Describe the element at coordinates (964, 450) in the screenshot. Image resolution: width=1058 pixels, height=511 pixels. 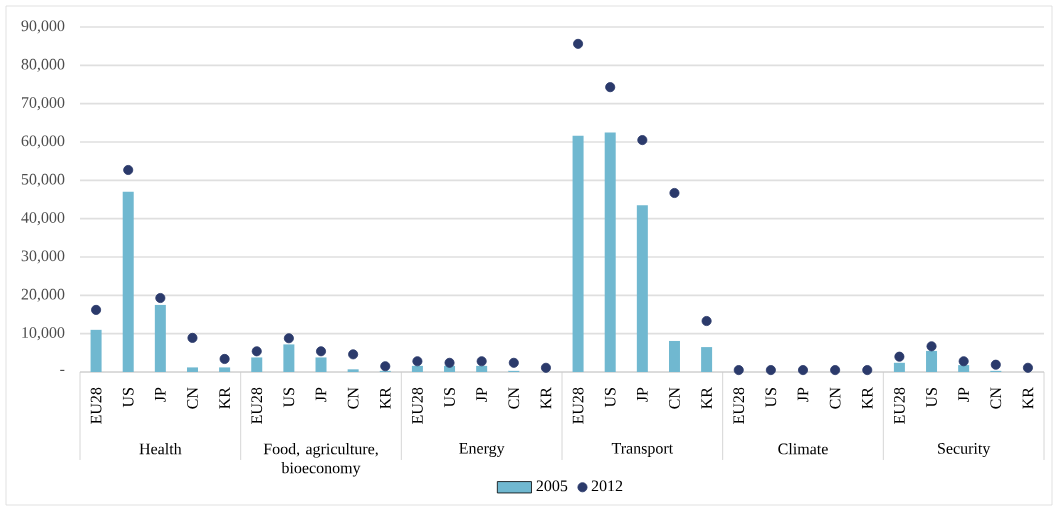
I see `text: Security` at that location.